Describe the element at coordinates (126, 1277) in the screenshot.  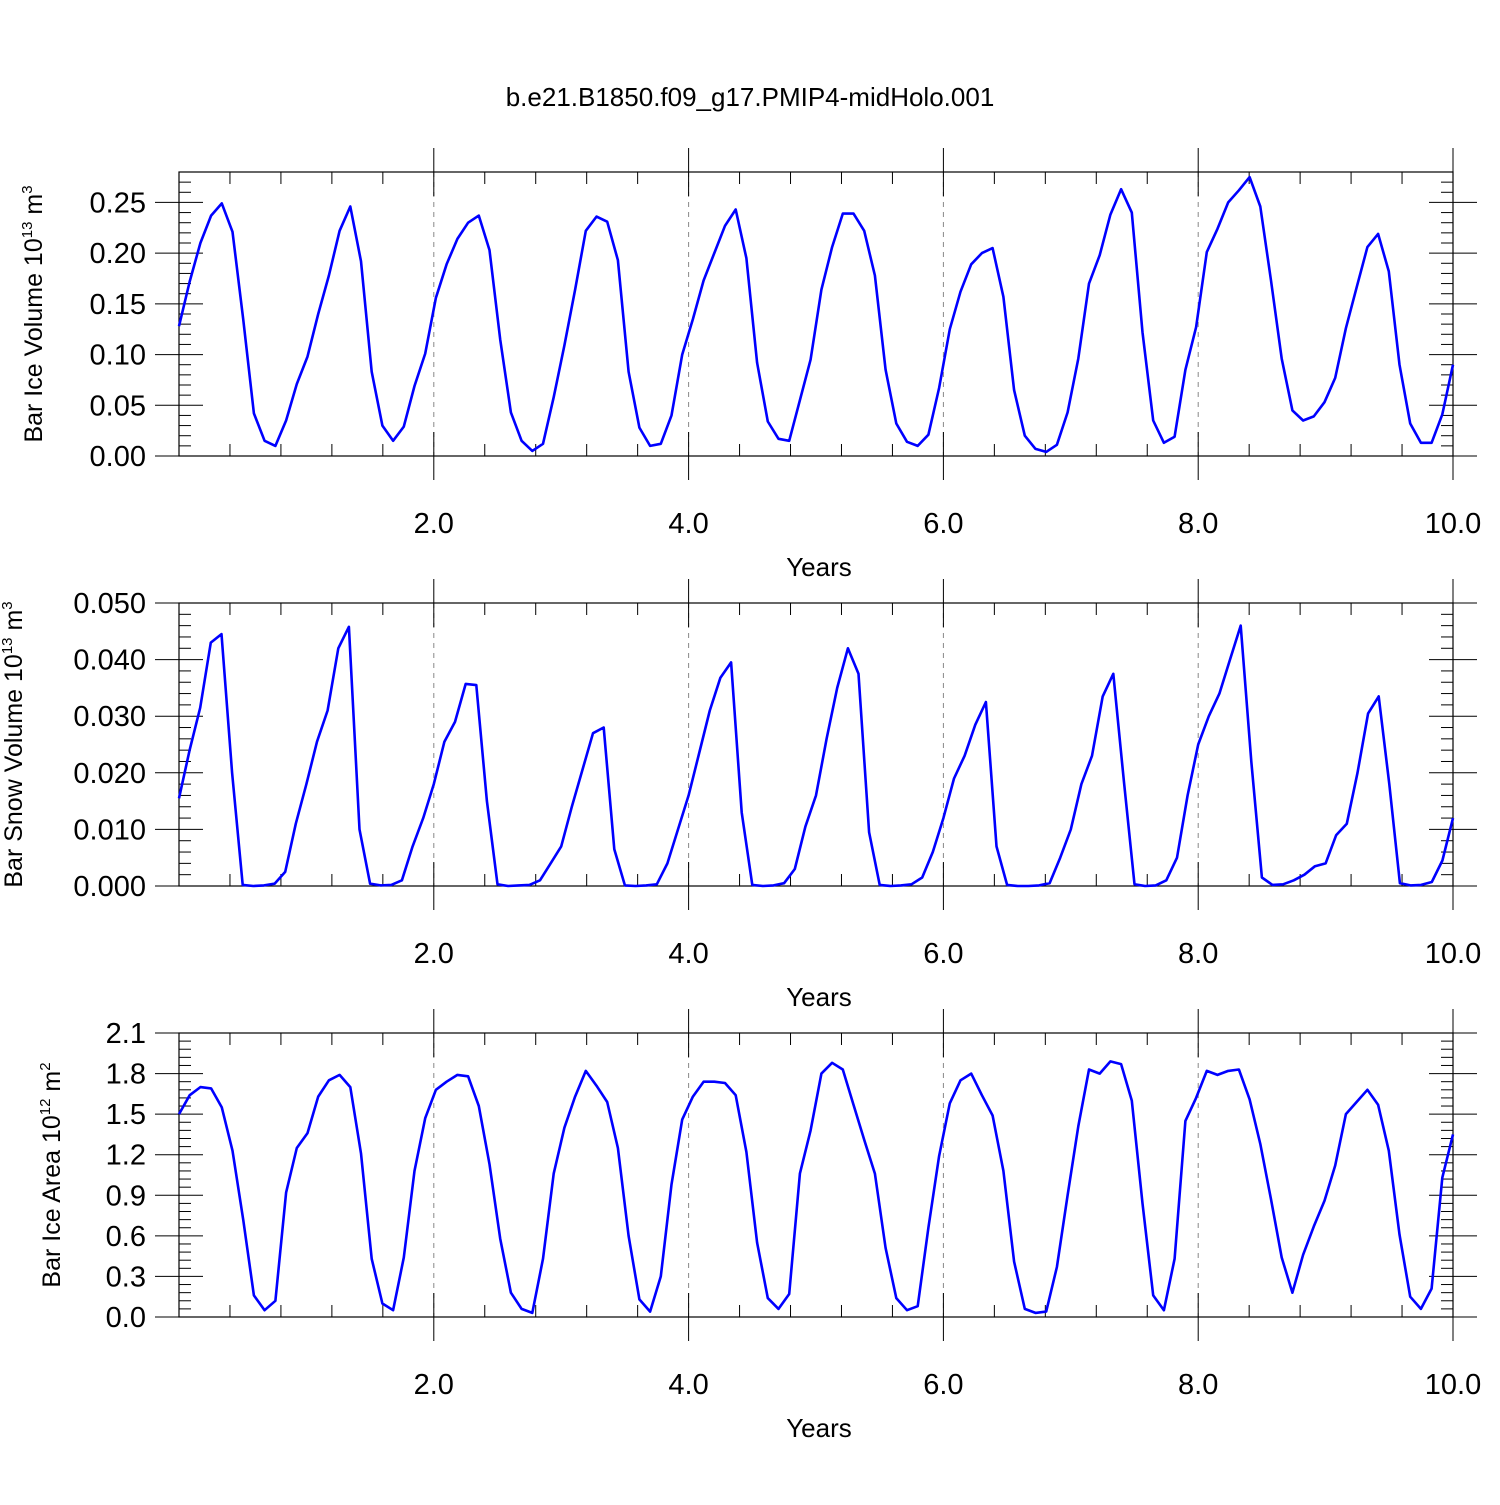
I see `y-tick-label: 0.3` at that location.